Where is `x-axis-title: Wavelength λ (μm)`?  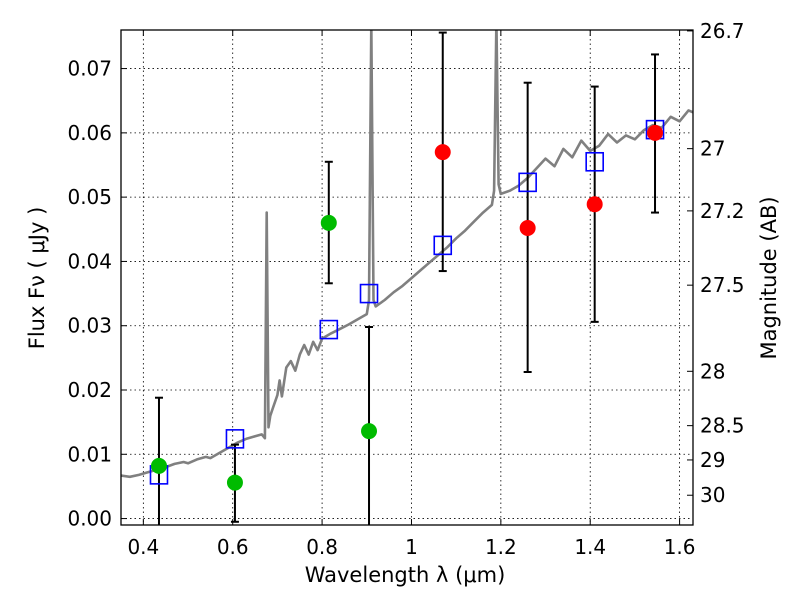
x-axis-title: Wavelength λ (μm) is located at coordinates (405, 575).